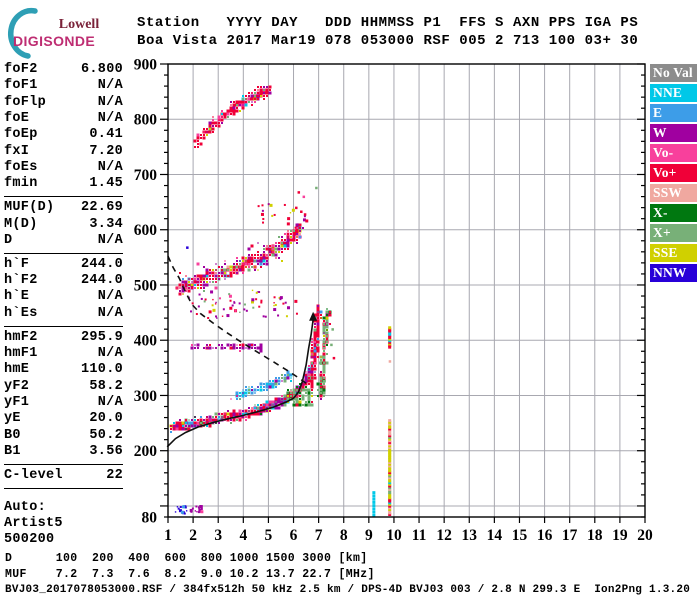 Image resolution: width=700 pixels, height=600 pixels. Describe the element at coordinates (106, 452) in the screenshot. I see `param-value: 3.56` at that location.